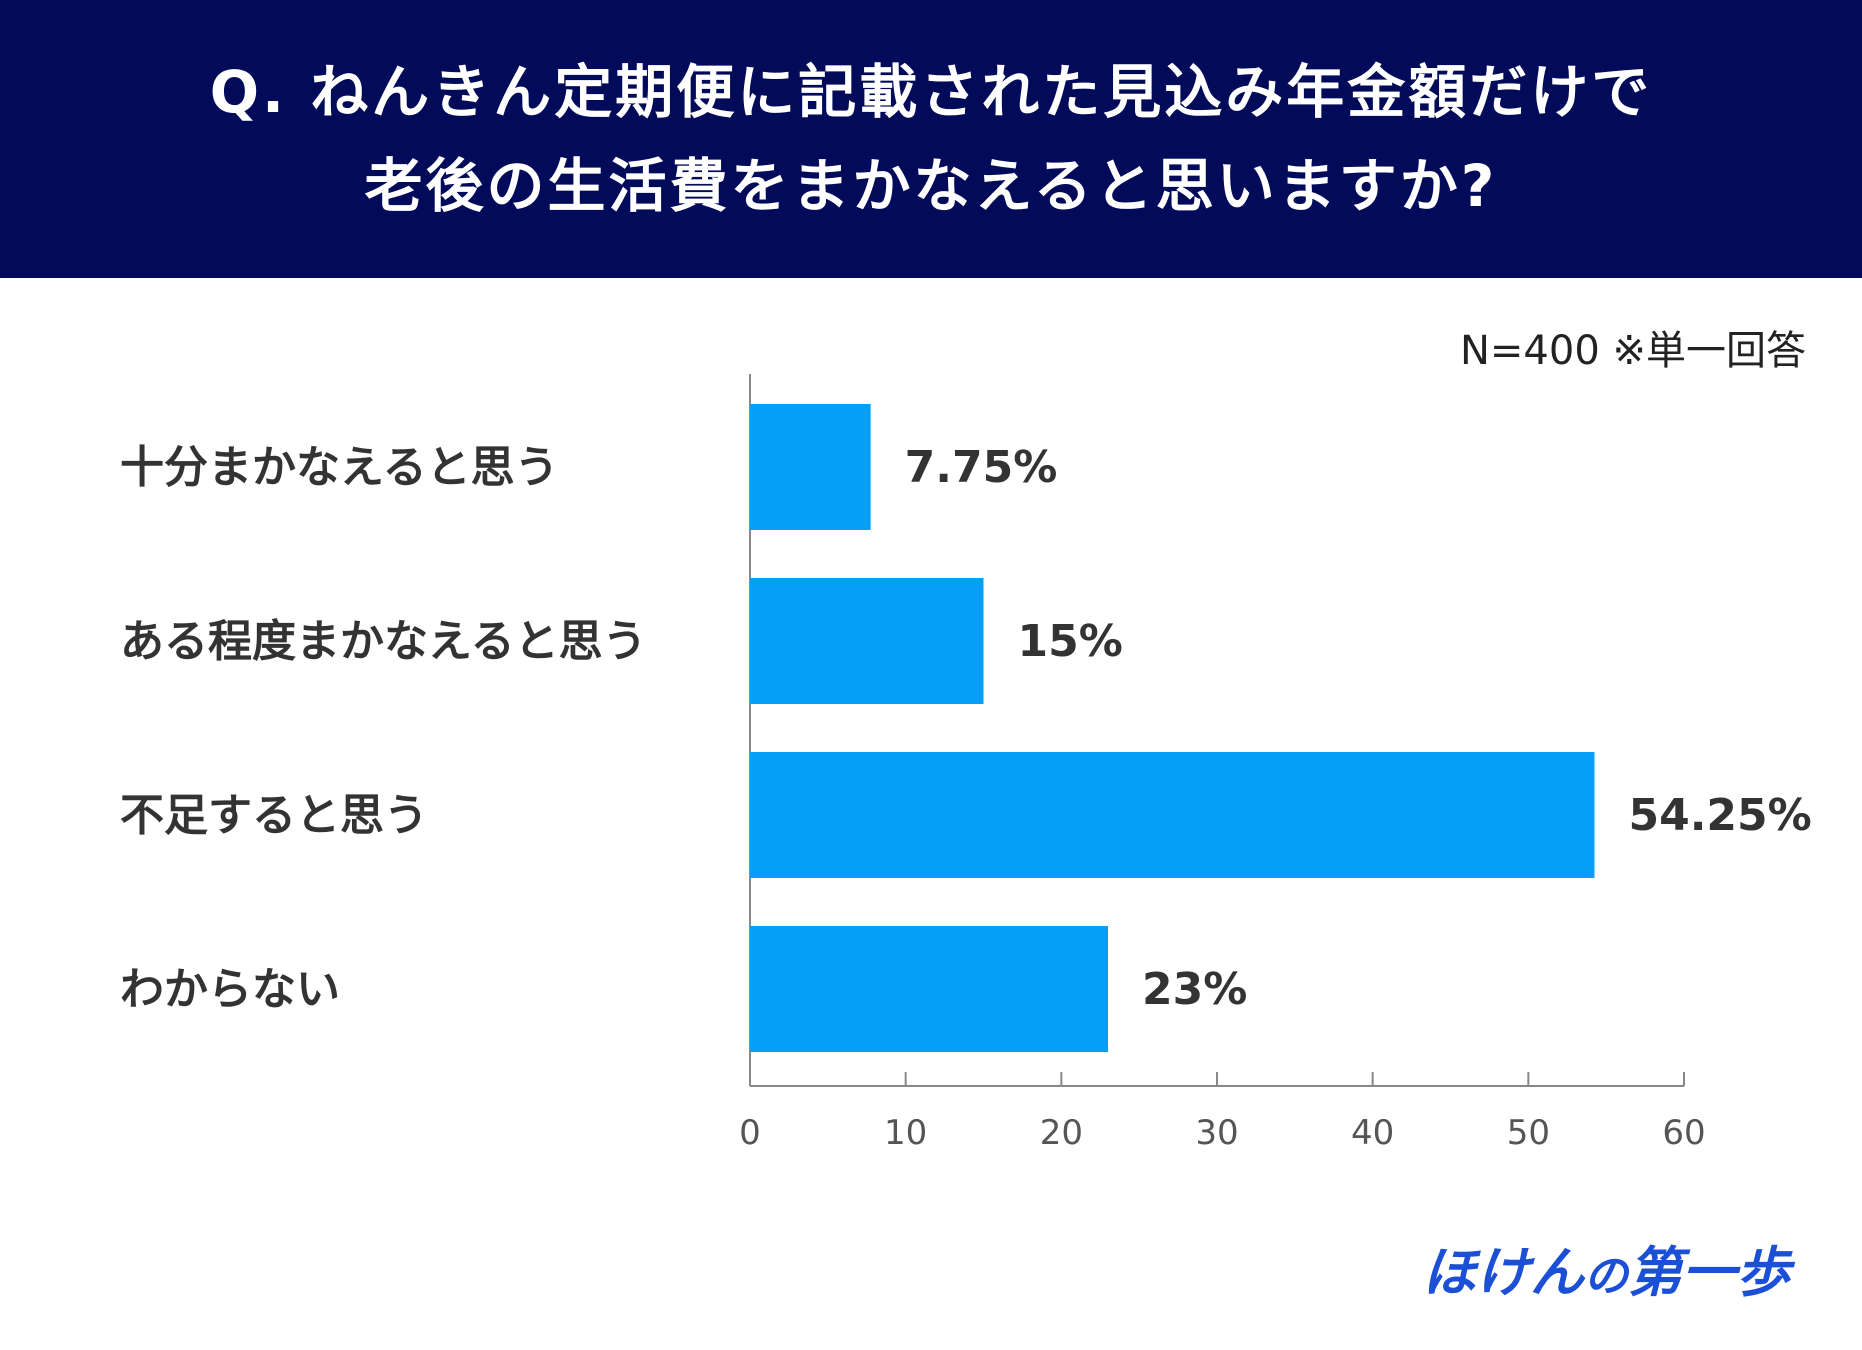 This screenshot has height=1350, width=1862. I want to click on x-tick-label-4: 40, so click(1372, 1133).